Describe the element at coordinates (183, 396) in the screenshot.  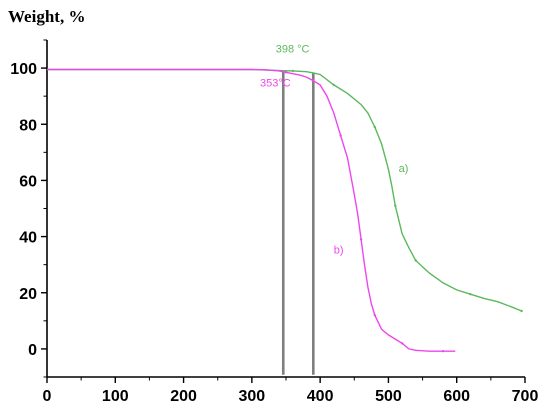
I see `x-tick-label: 200` at that location.